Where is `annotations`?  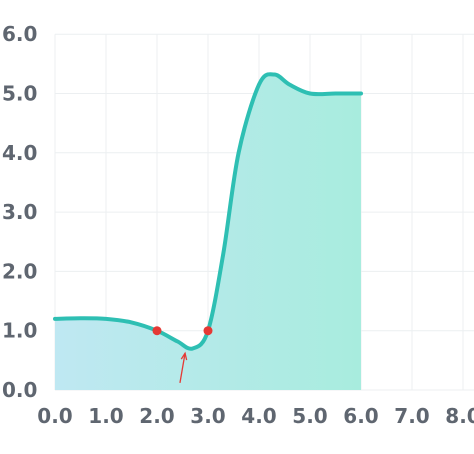
annotations is located at coordinates (182, 354).